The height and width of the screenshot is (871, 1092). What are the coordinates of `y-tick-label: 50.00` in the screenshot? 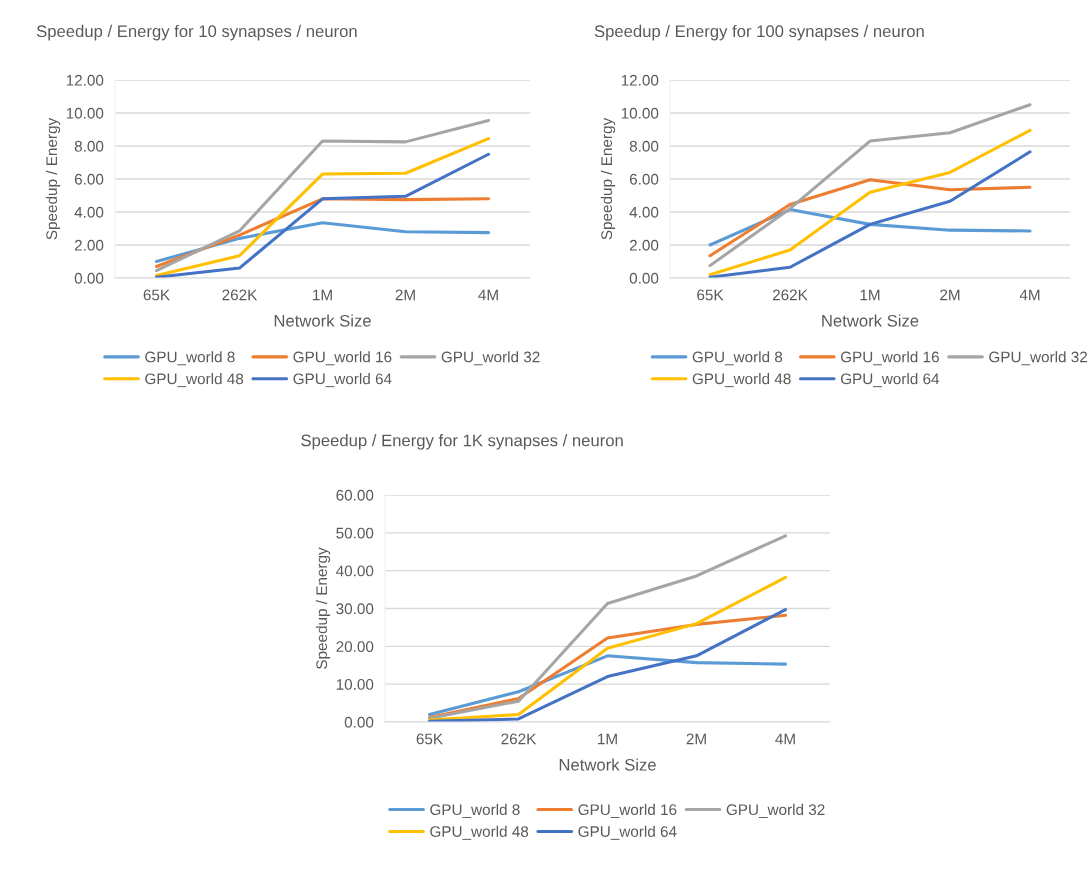 It's located at (355, 533).